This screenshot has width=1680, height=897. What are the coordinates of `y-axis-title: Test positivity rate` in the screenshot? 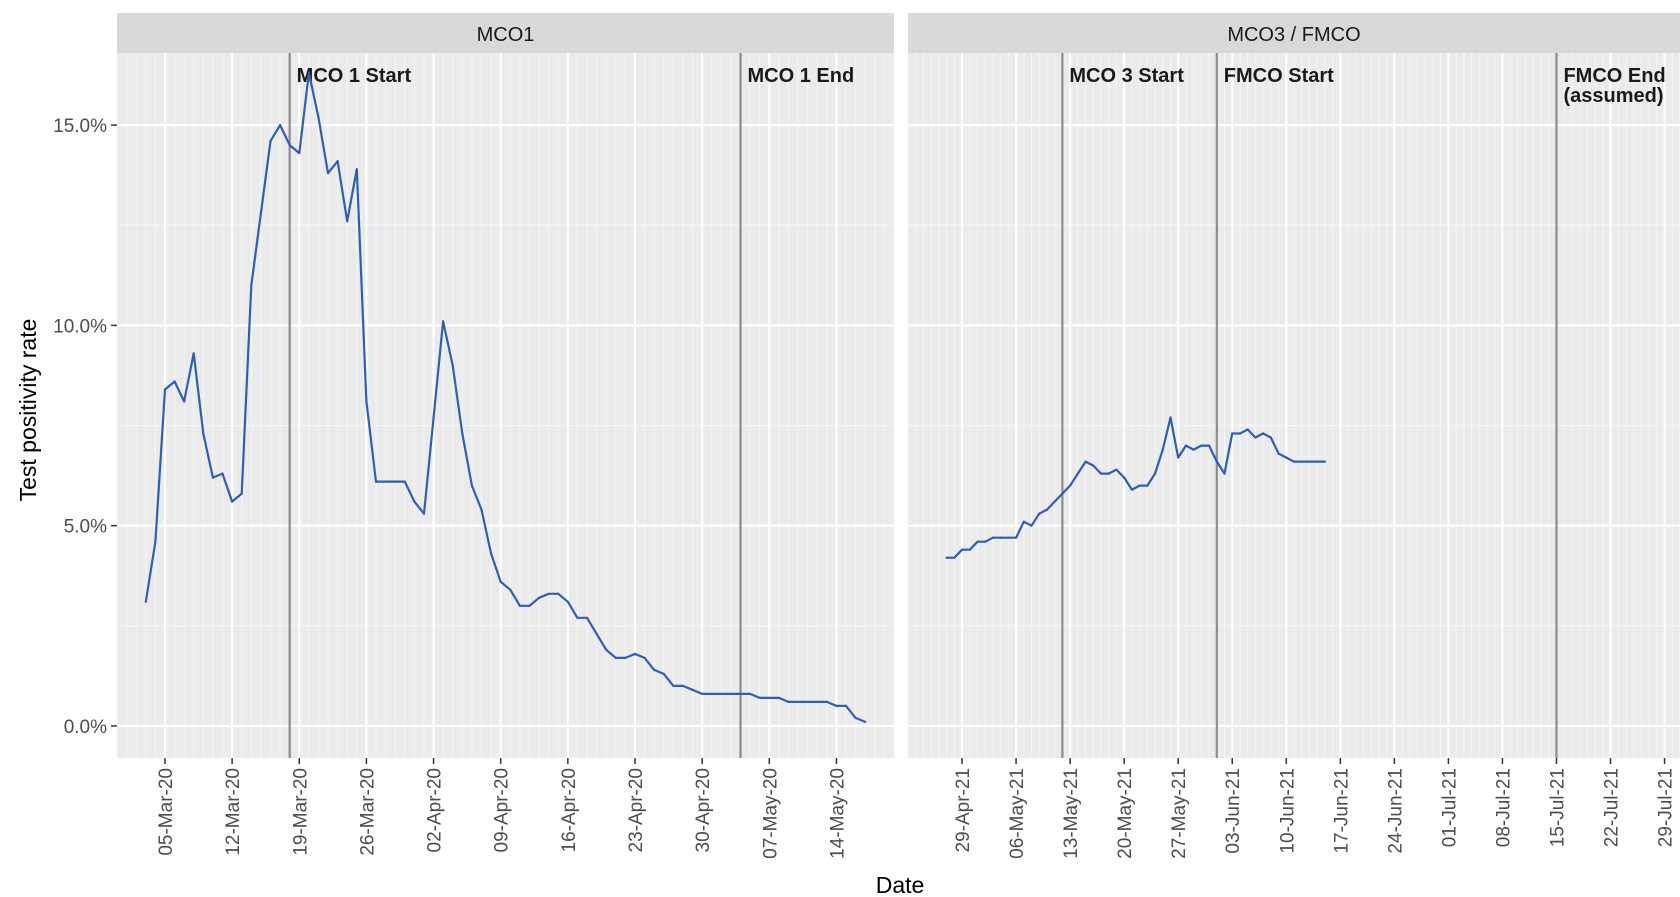 It's located at (28, 410).